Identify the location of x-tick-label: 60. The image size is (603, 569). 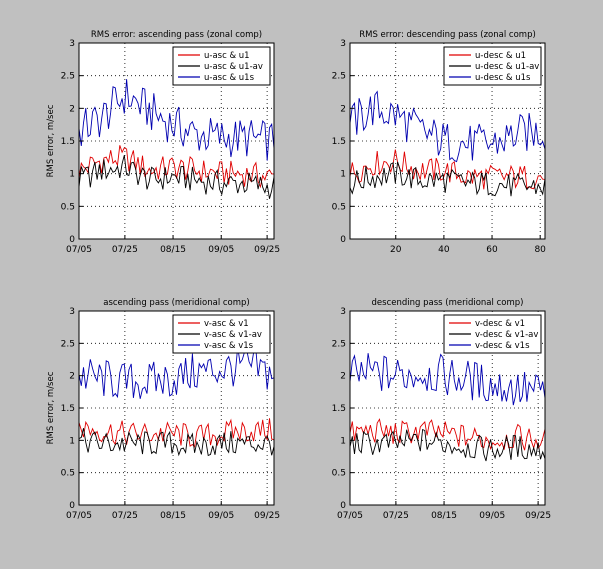
(492, 250).